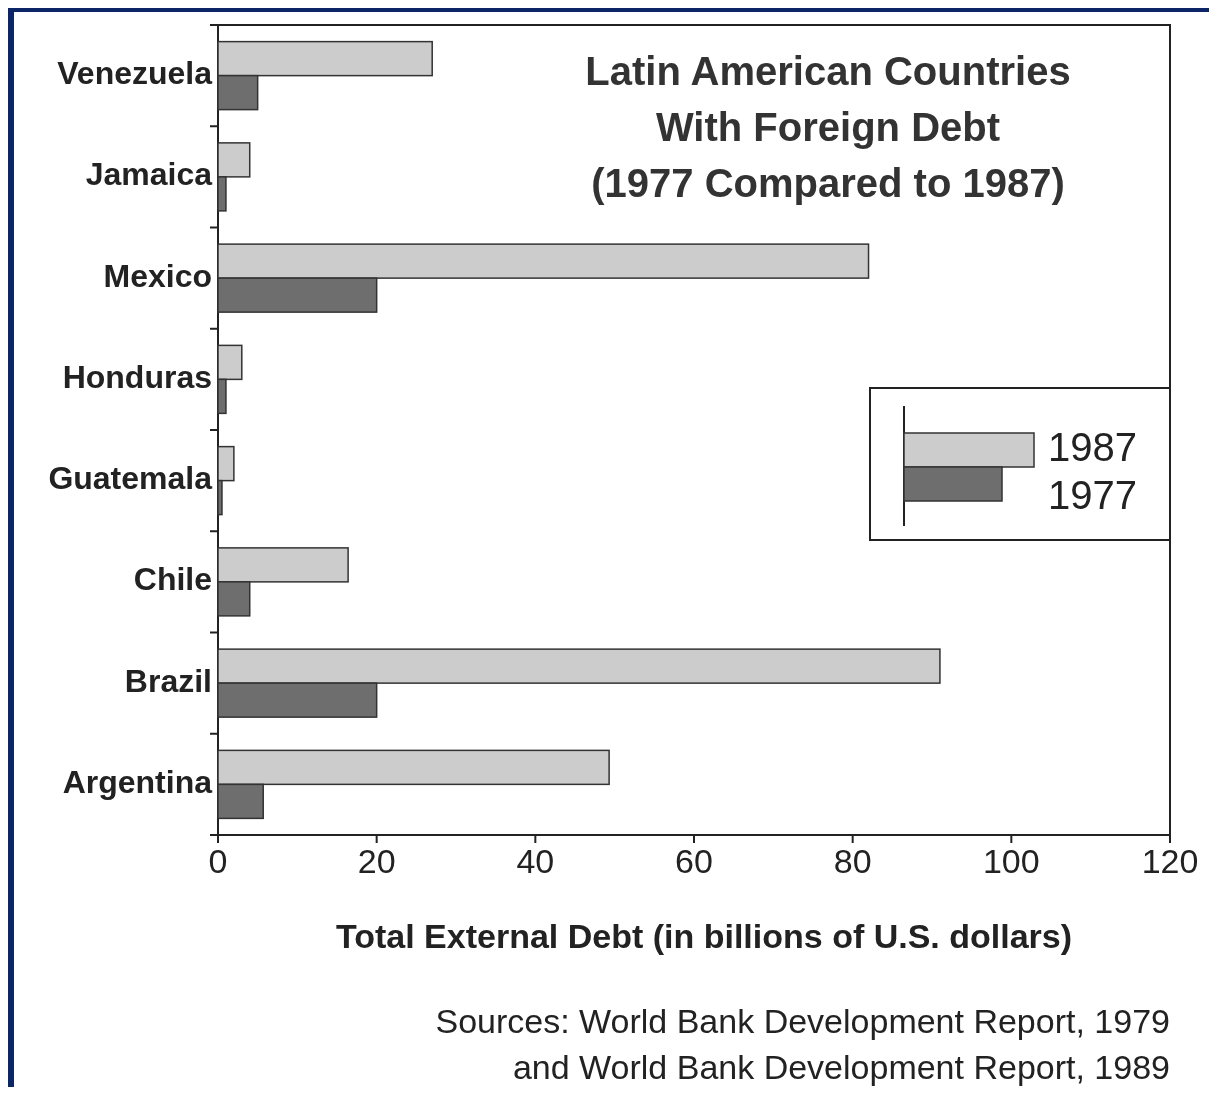 Image resolution: width=1217 pixels, height=1095 pixels. What do you see at coordinates (218, 861) in the screenshot?
I see `x-tick-label: 0` at bounding box center [218, 861].